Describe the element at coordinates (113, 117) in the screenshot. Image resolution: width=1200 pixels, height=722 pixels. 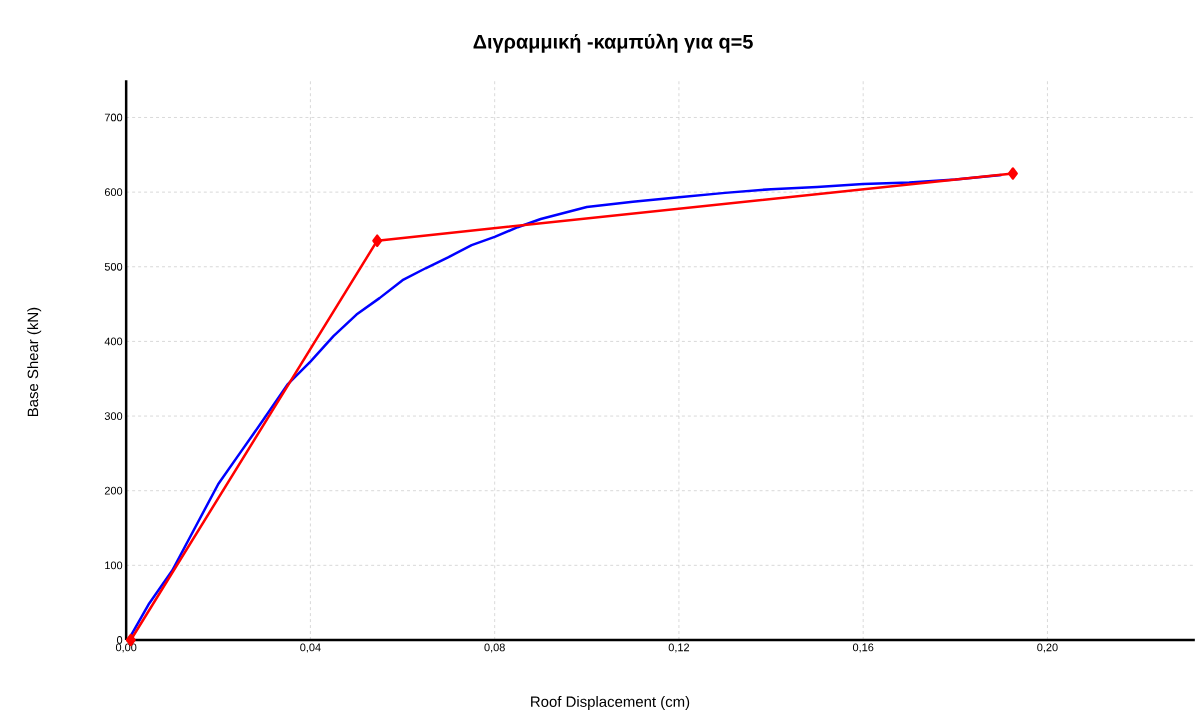
I see `y-tick-label: 700` at that location.